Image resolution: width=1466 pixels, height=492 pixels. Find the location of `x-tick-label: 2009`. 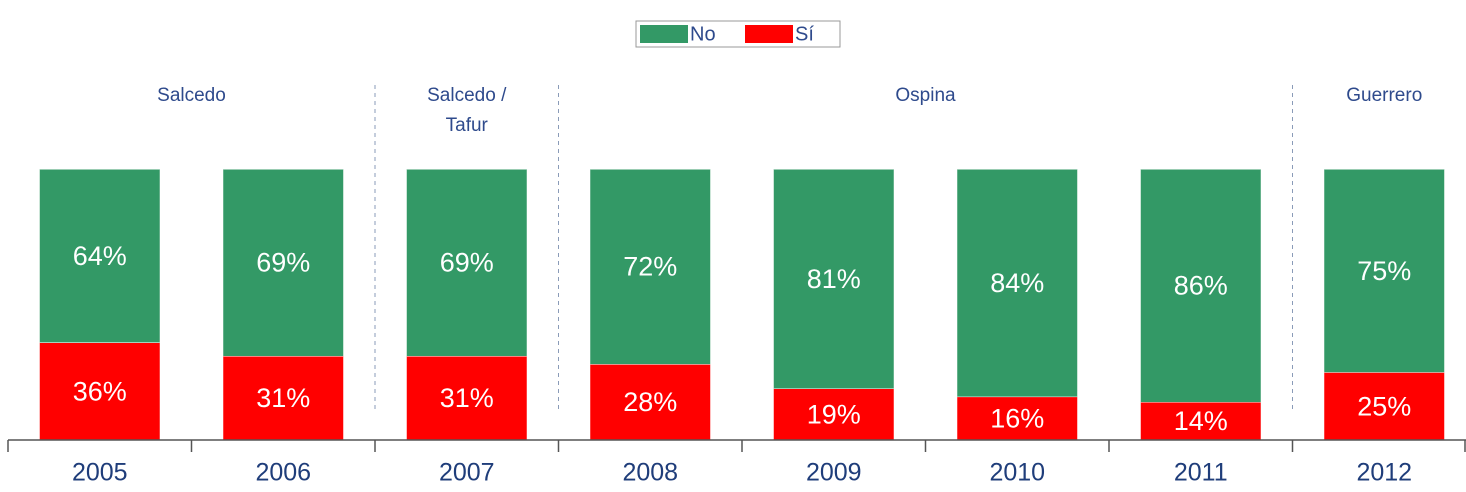

x-tick-label: 2009 is located at coordinates (834, 473).